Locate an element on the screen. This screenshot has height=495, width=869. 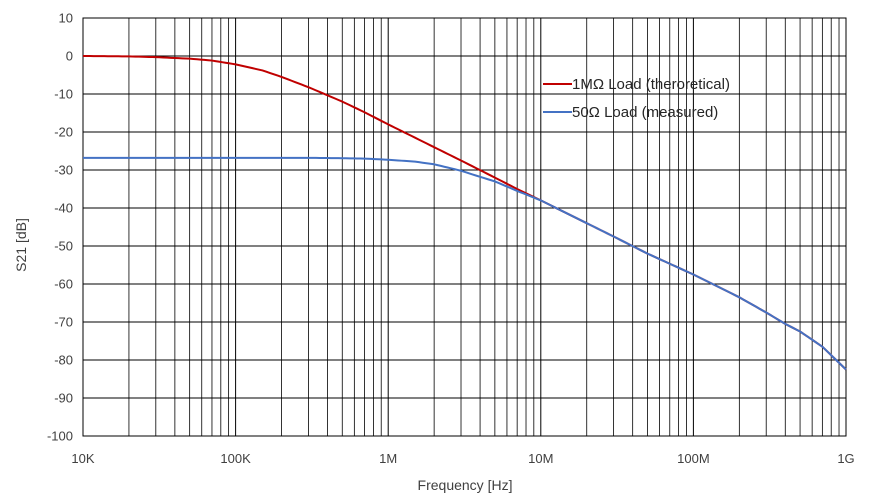
y-tick-label: -80 is located at coordinates (63, 360).